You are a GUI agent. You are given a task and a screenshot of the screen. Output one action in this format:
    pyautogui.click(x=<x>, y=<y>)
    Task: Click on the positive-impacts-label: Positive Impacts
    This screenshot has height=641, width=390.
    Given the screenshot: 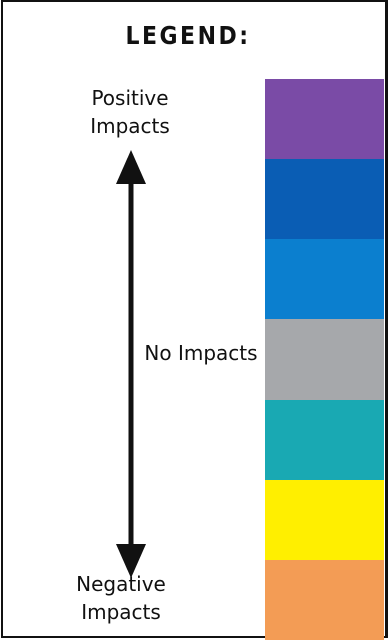 What is the action you would take?
    pyautogui.click(x=130, y=112)
    